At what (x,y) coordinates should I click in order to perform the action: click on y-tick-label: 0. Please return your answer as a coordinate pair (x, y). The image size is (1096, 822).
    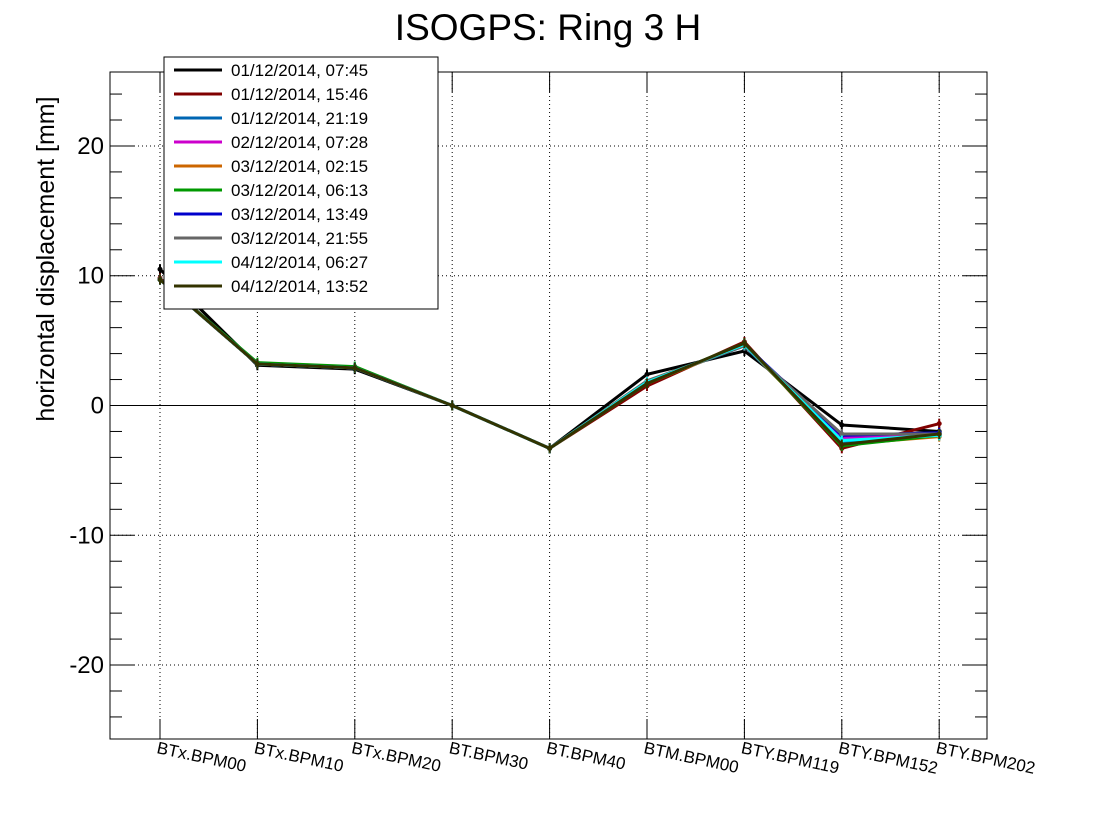
    Looking at the image, I should click on (97, 406).